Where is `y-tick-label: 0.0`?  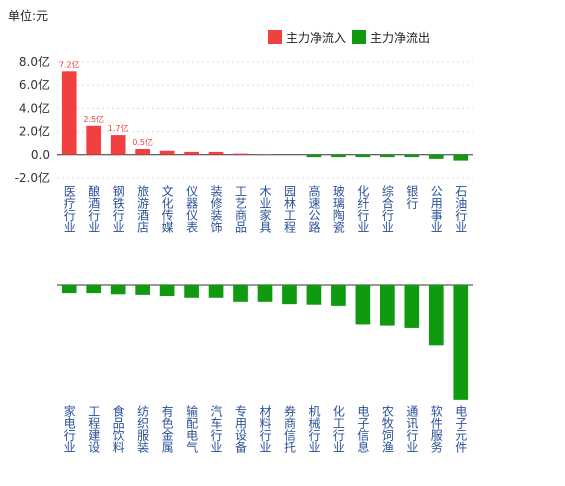 y-tick-label: 0.0 is located at coordinates (40, 155).